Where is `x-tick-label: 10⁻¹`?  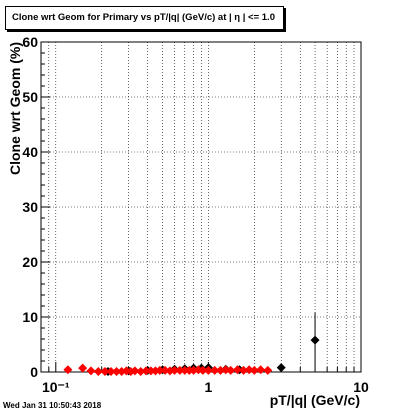
x-tick-label: 10⁻¹ is located at coordinates (56, 387).